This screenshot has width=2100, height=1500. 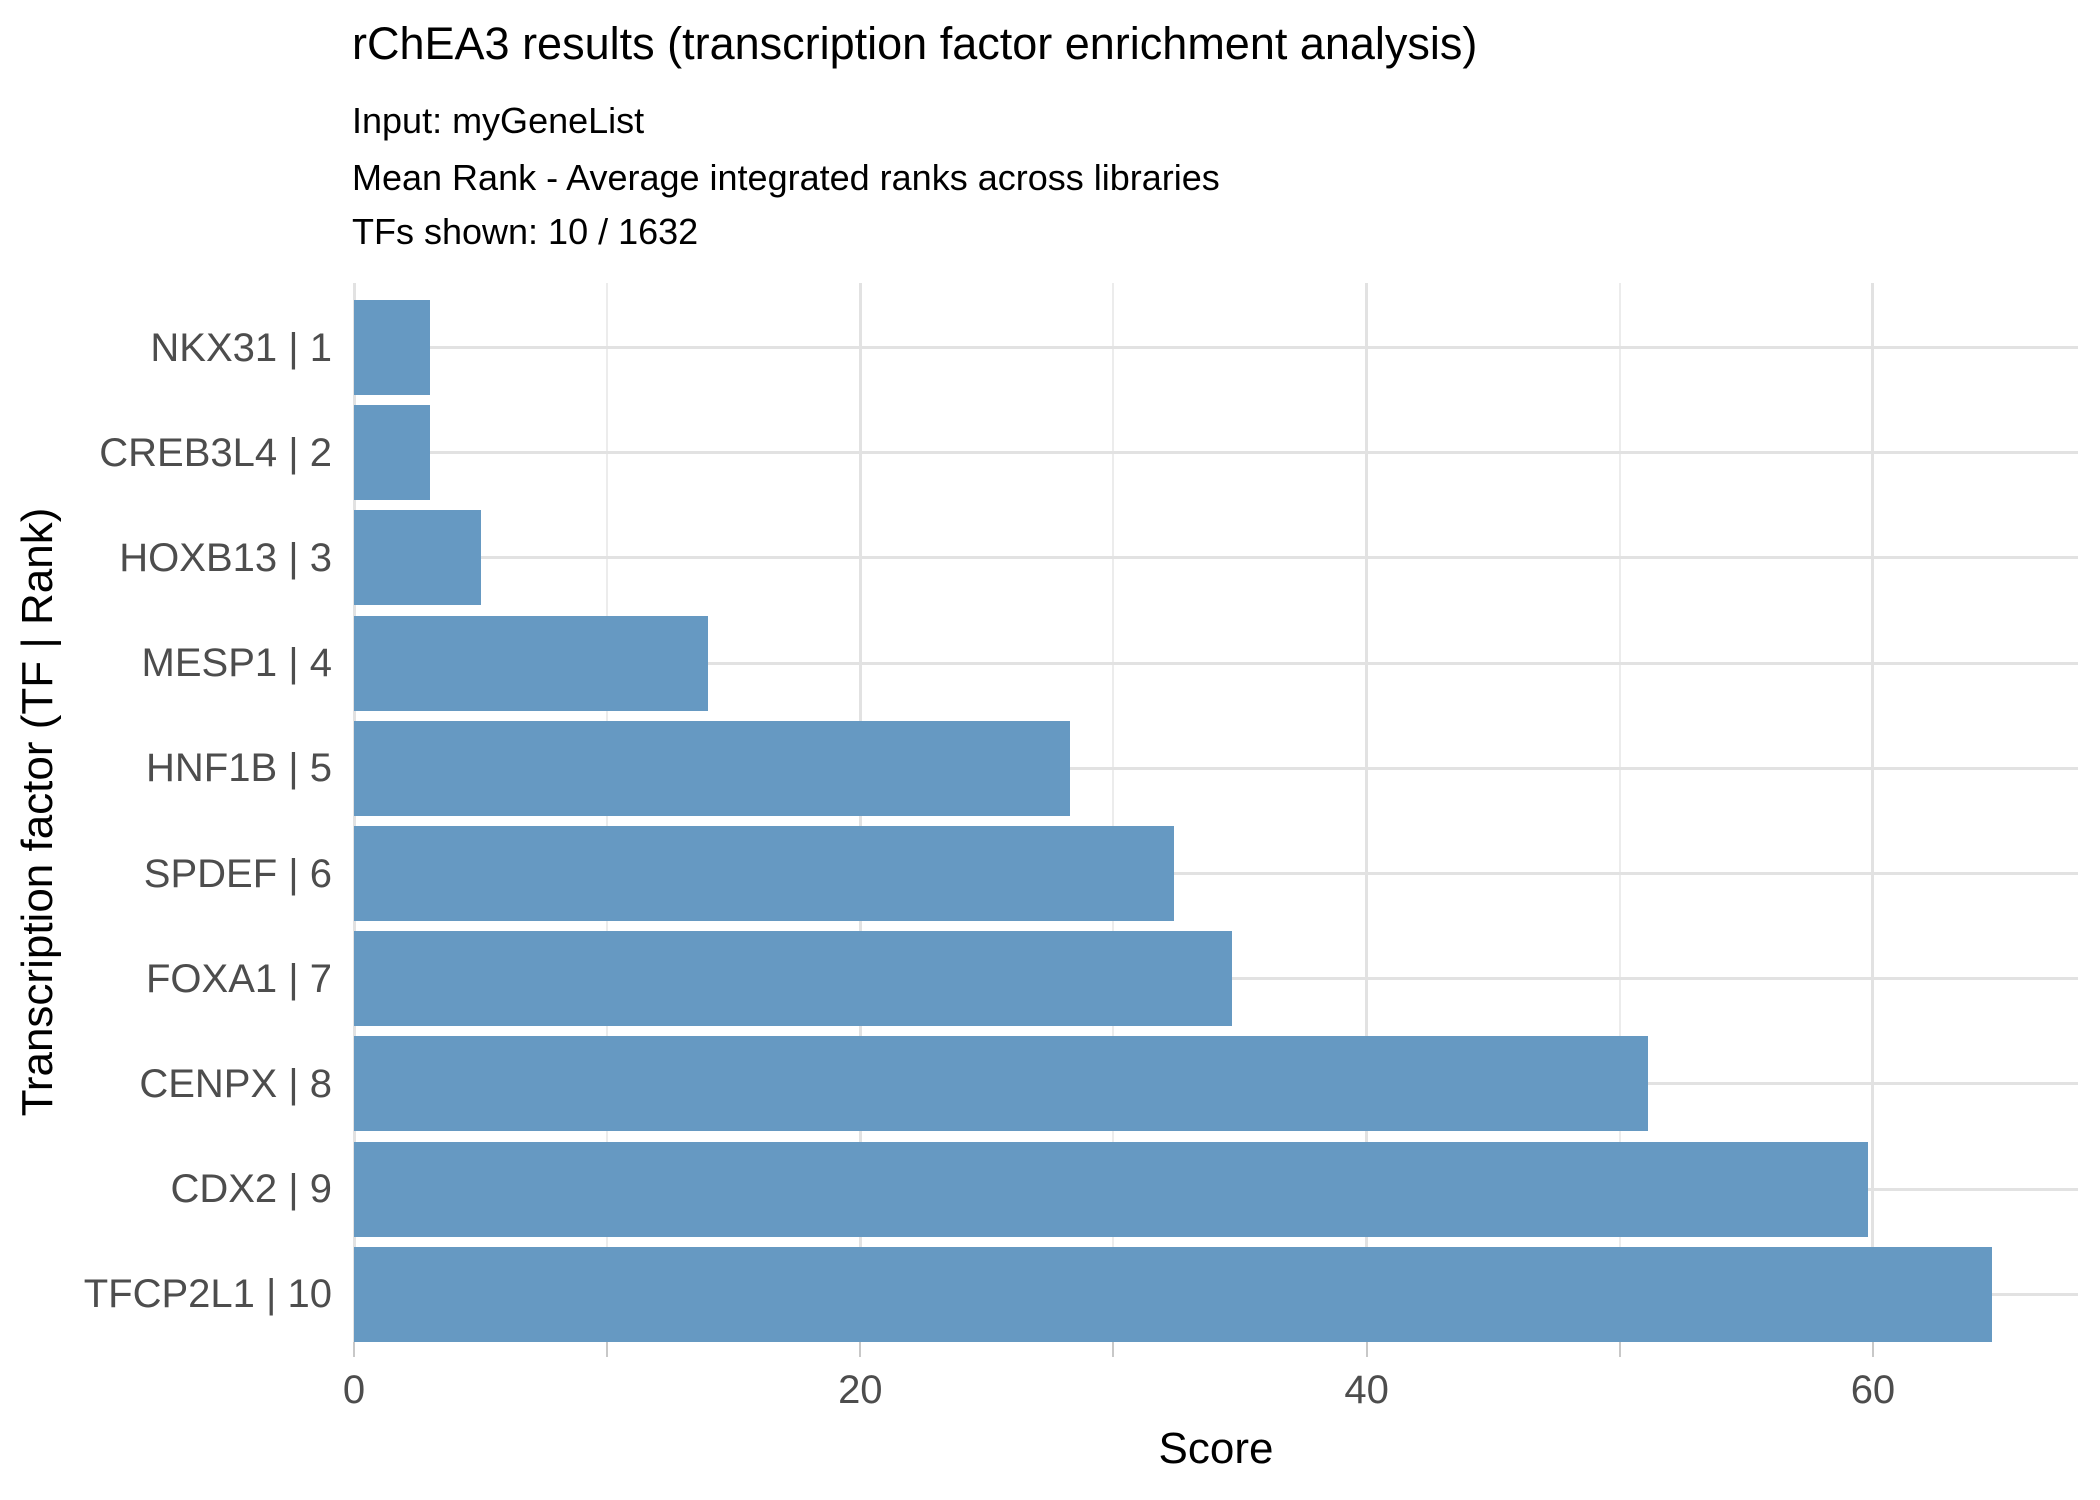 What do you see at coordinates (237, 873) in the screenshot?
I see `y-tick-label-6: SPDEF | 6` at bounding box center [237, 873].